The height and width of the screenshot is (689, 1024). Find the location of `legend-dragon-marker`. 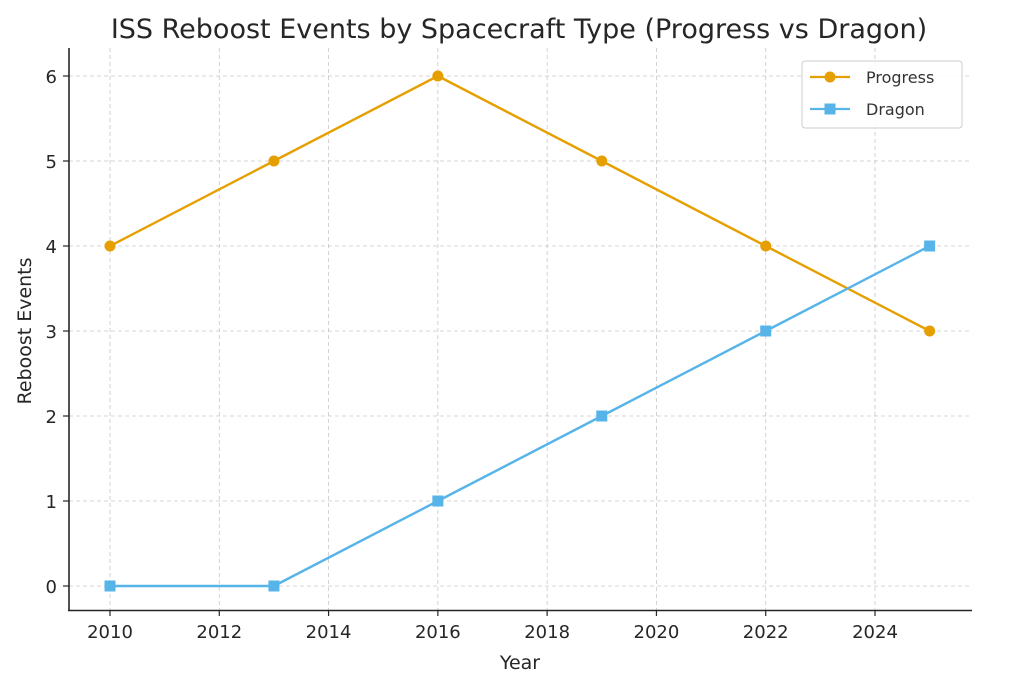

legend-dragon-marker is located at coordinates (830, 109).